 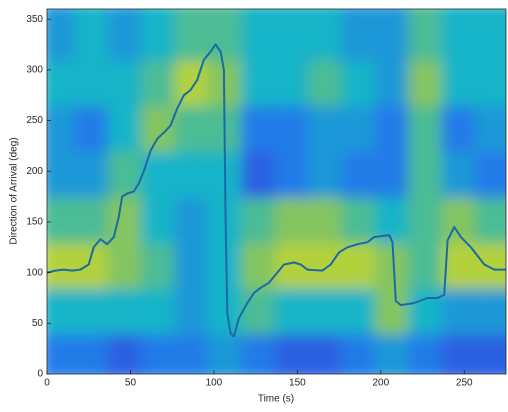 What do you see at coordinates (40, 374) in the screenshot?
I see `y-tick-label: 0` at bounding box center [40, 374].